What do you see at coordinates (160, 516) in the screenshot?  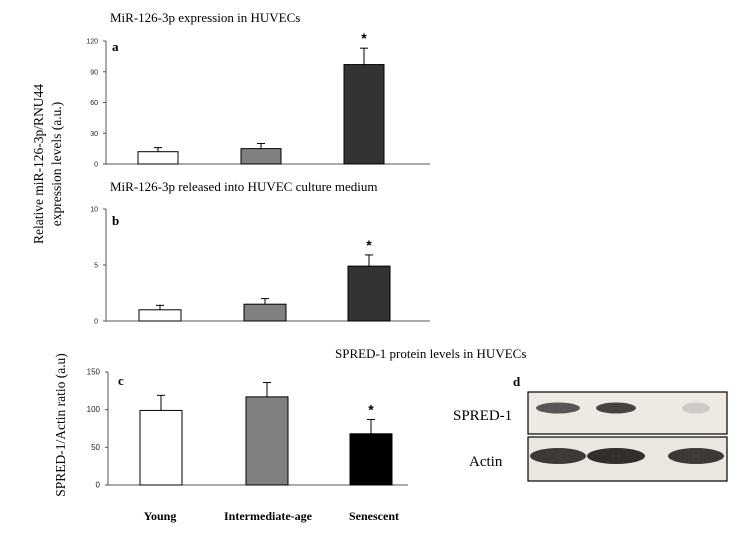 I see `category-label-young: Young` at bounding box center [160, 516].